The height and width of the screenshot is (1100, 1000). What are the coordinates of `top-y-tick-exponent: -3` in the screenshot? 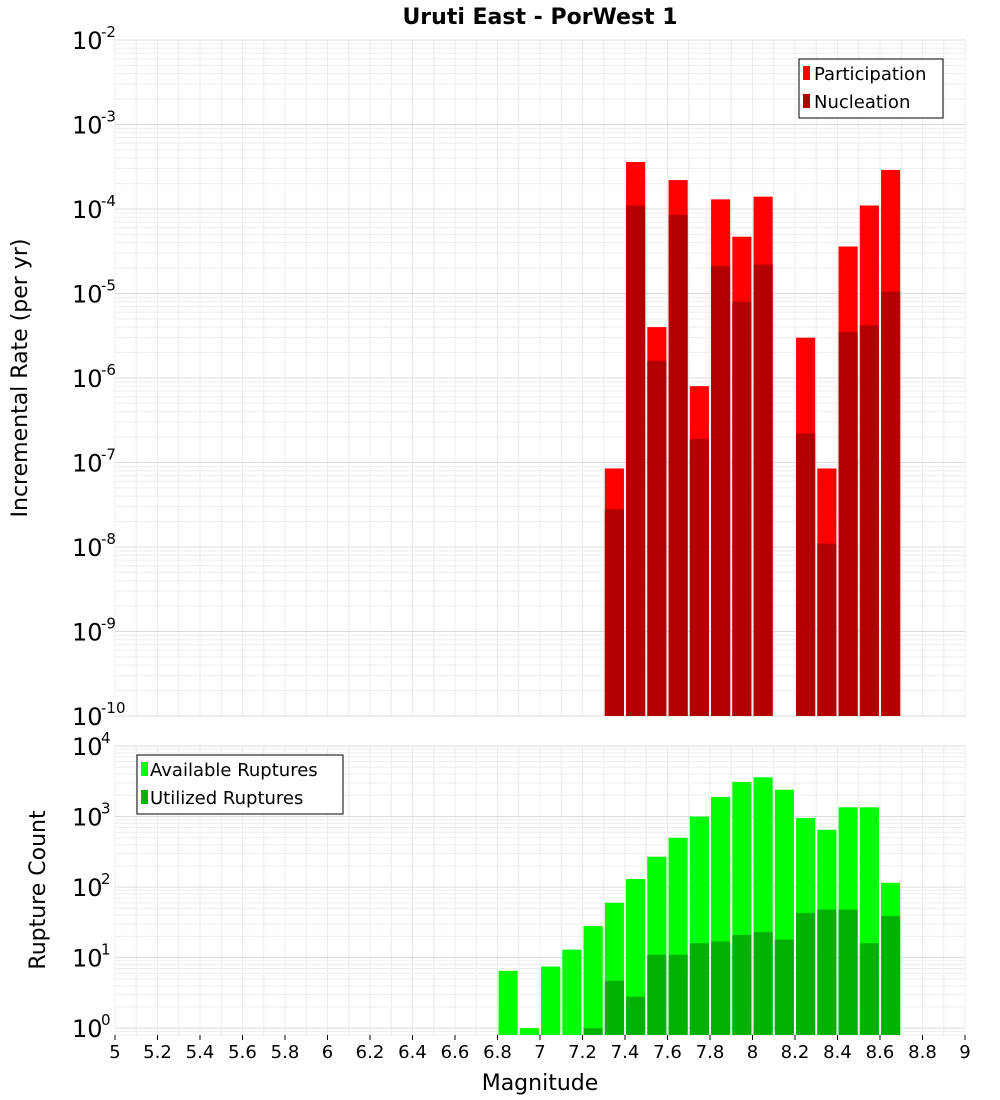 It's located at (108, 117).